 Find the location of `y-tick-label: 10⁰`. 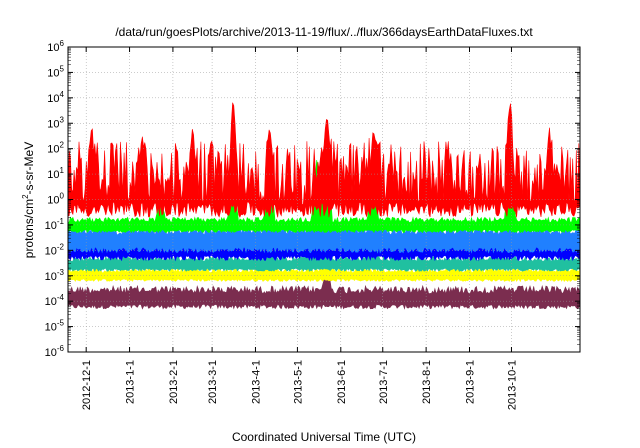

y-tick-label: 10⁰ is located at coordinates (55, 199).